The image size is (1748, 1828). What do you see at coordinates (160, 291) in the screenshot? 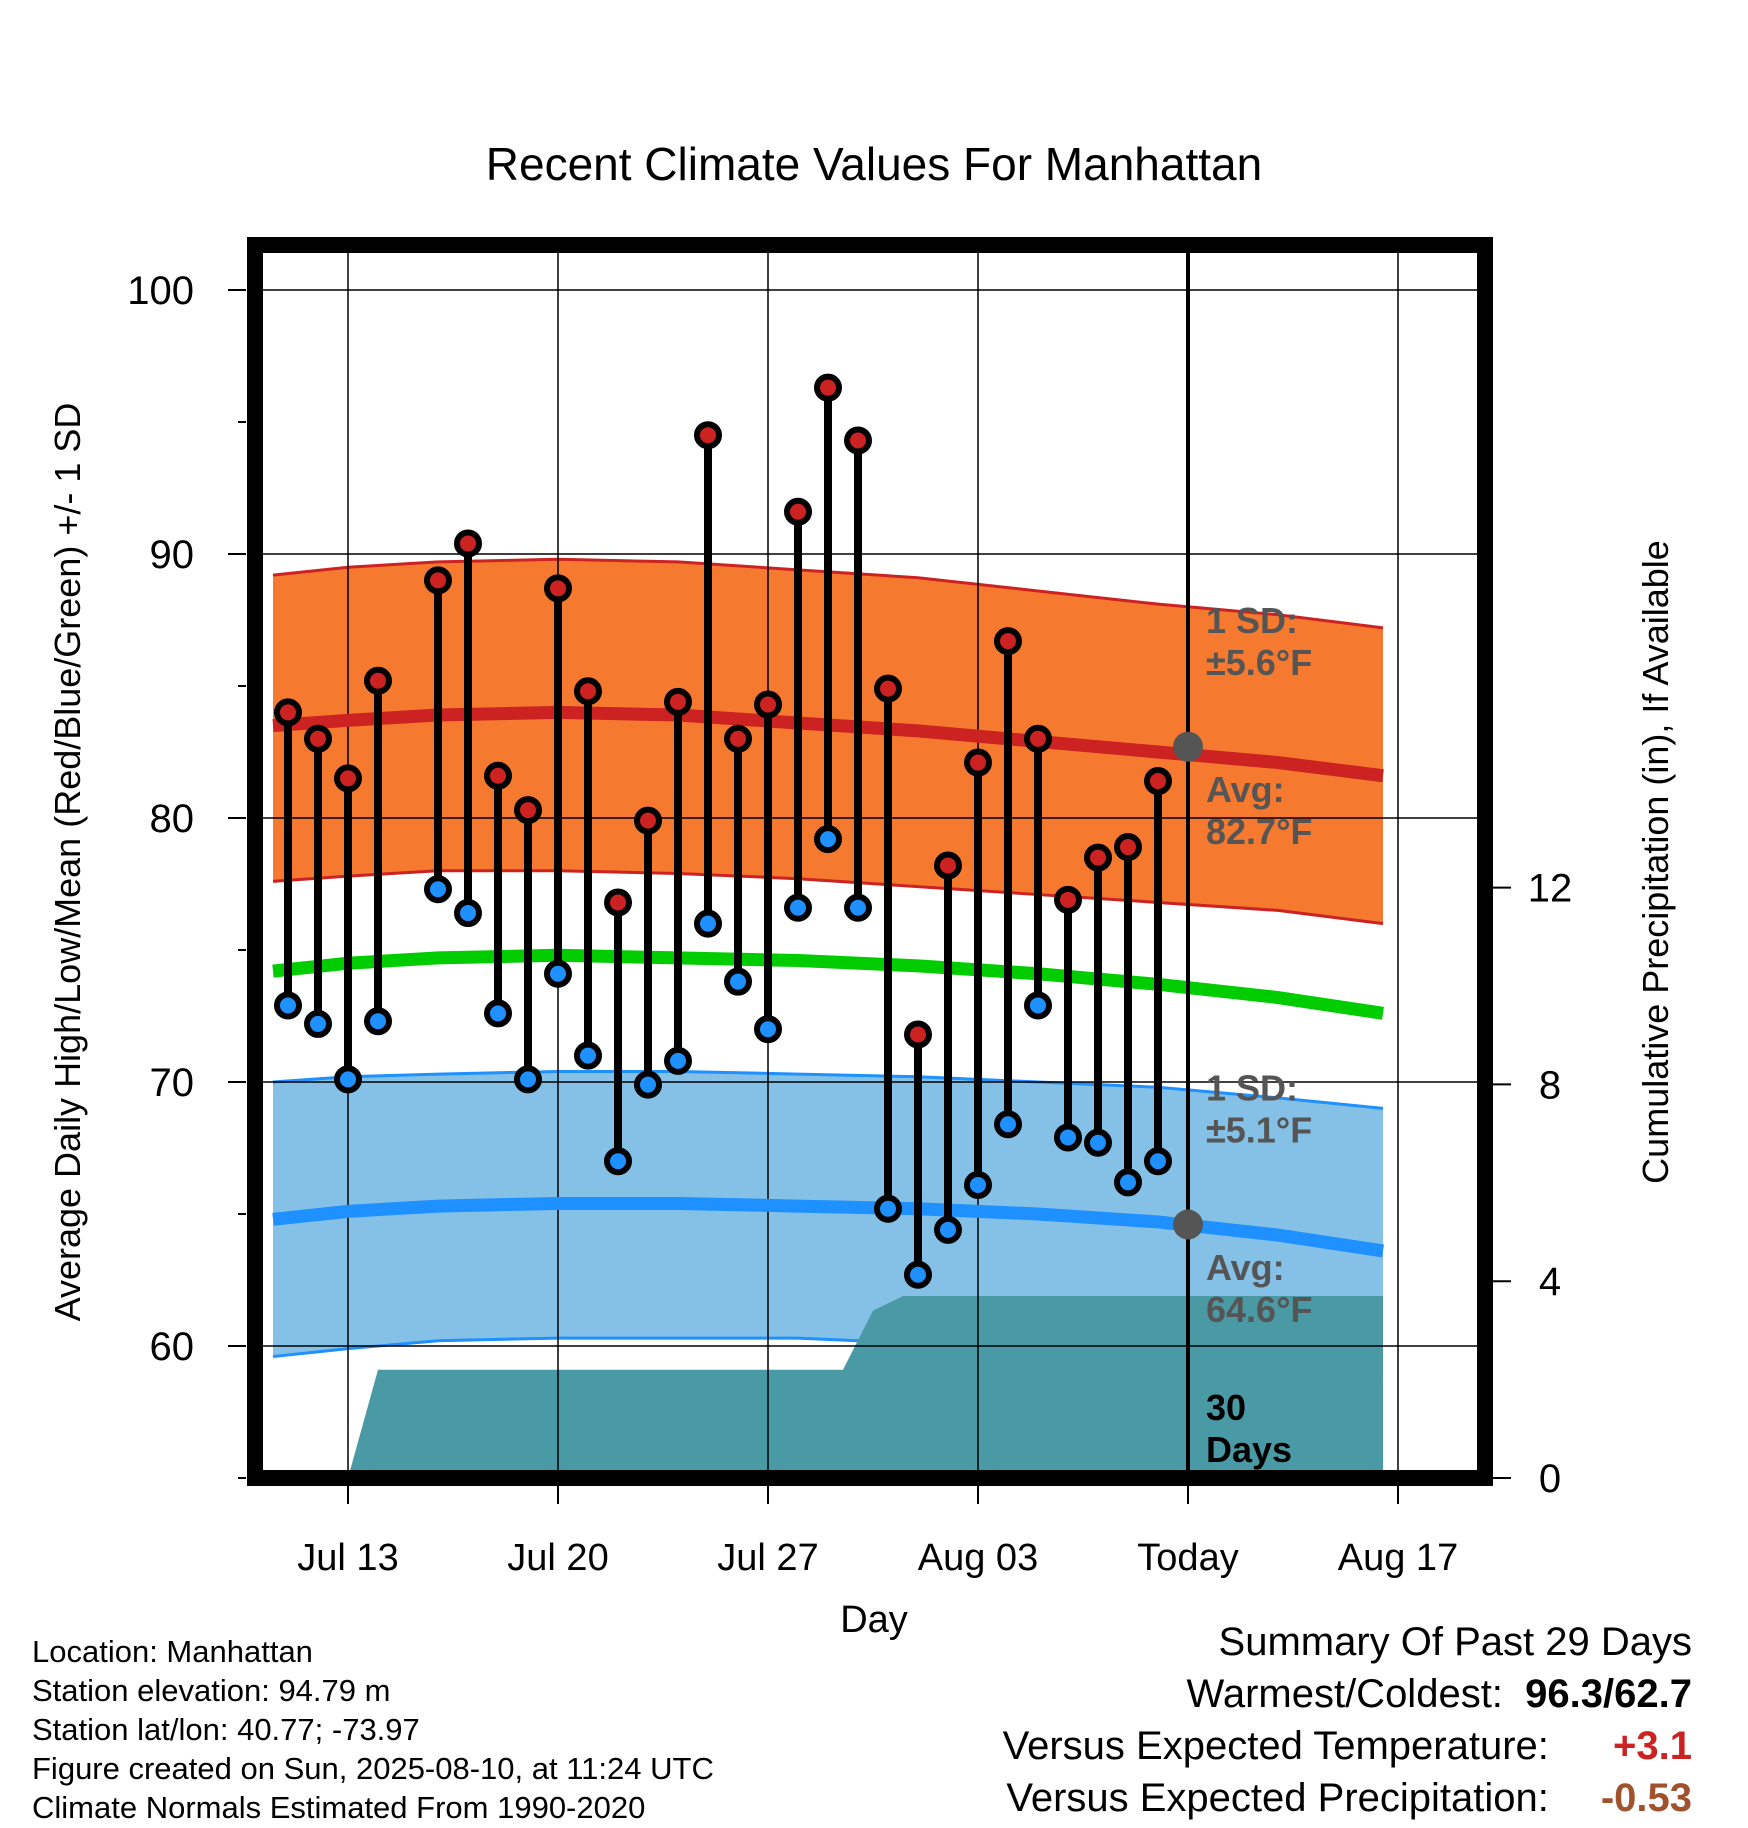
I see `y-tick-label-4: 100` at bounding box center [160, 291].